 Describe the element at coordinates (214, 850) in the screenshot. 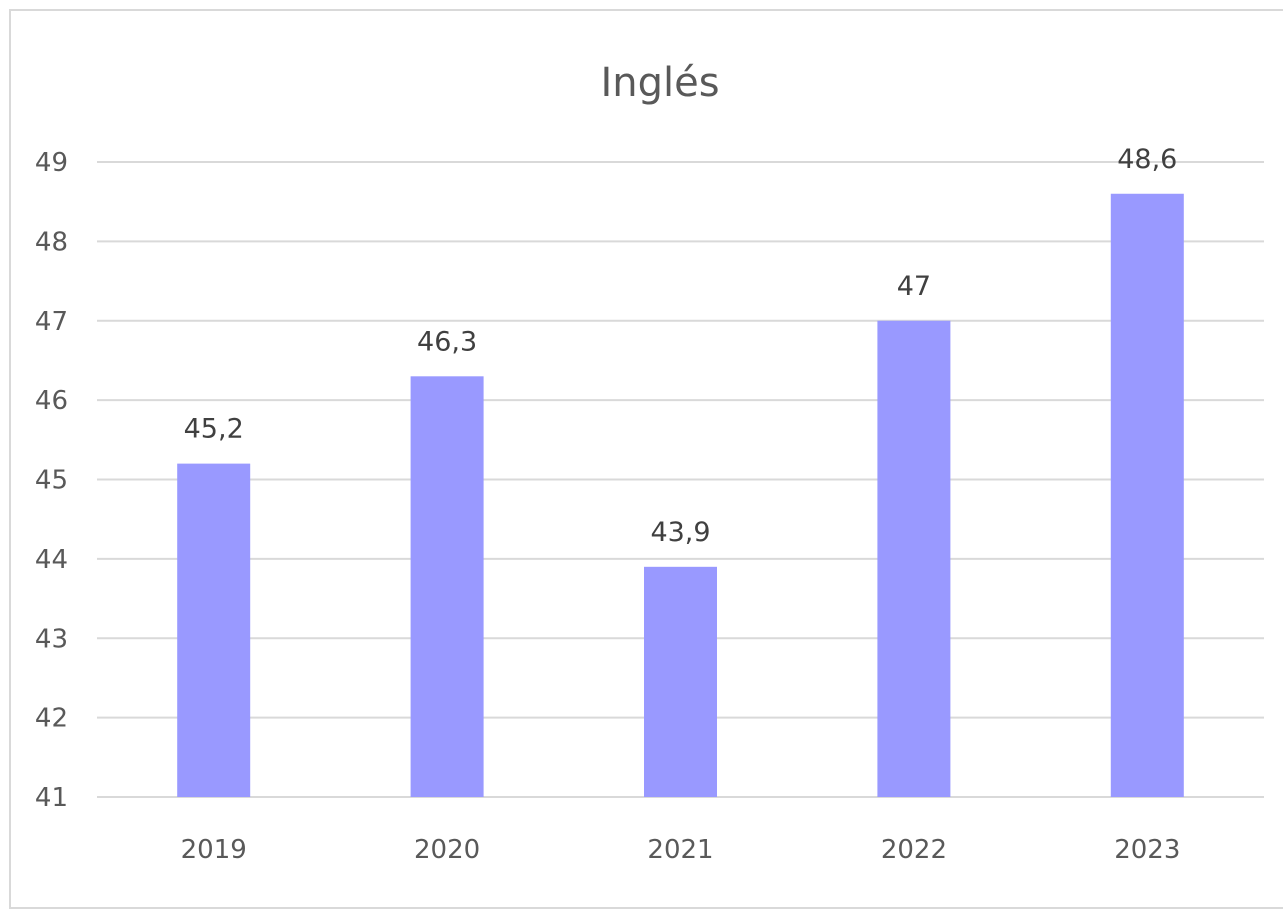

I see `x-tick-label: 2019` at that location.